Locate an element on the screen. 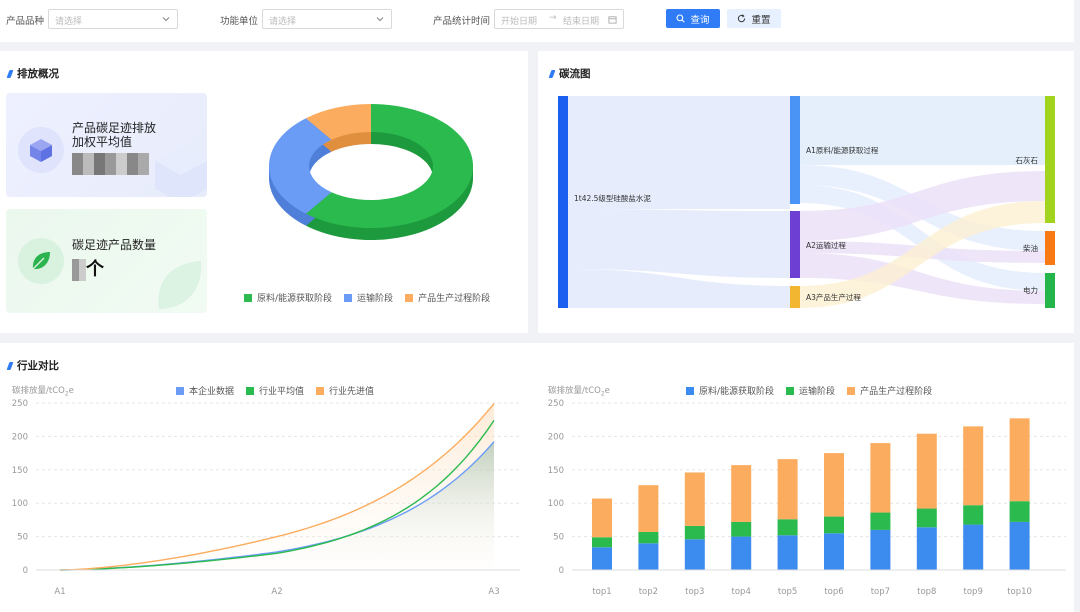  sankey-node-a2 is located at coordinates (795, 244).